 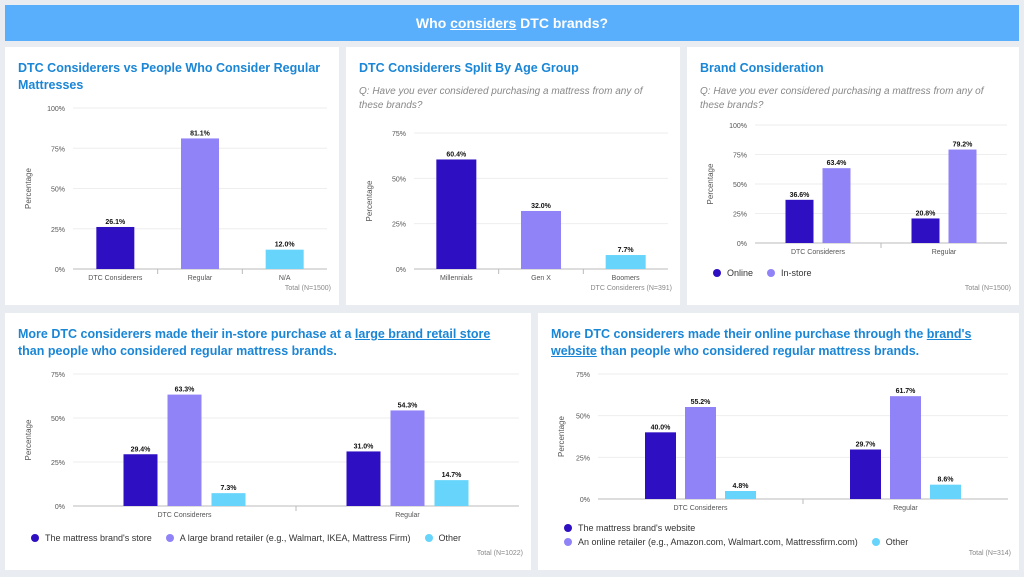 What do you see at coordinates (115, 222) in the screenshot?
I see `data-label: 26.1%` at bounding box center [115, 222].